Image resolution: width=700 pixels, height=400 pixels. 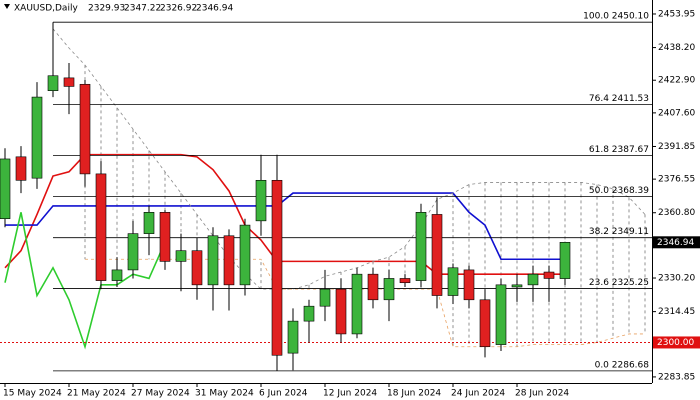 I want to click on header-open: 2329.93, so click(x=106, y=9).